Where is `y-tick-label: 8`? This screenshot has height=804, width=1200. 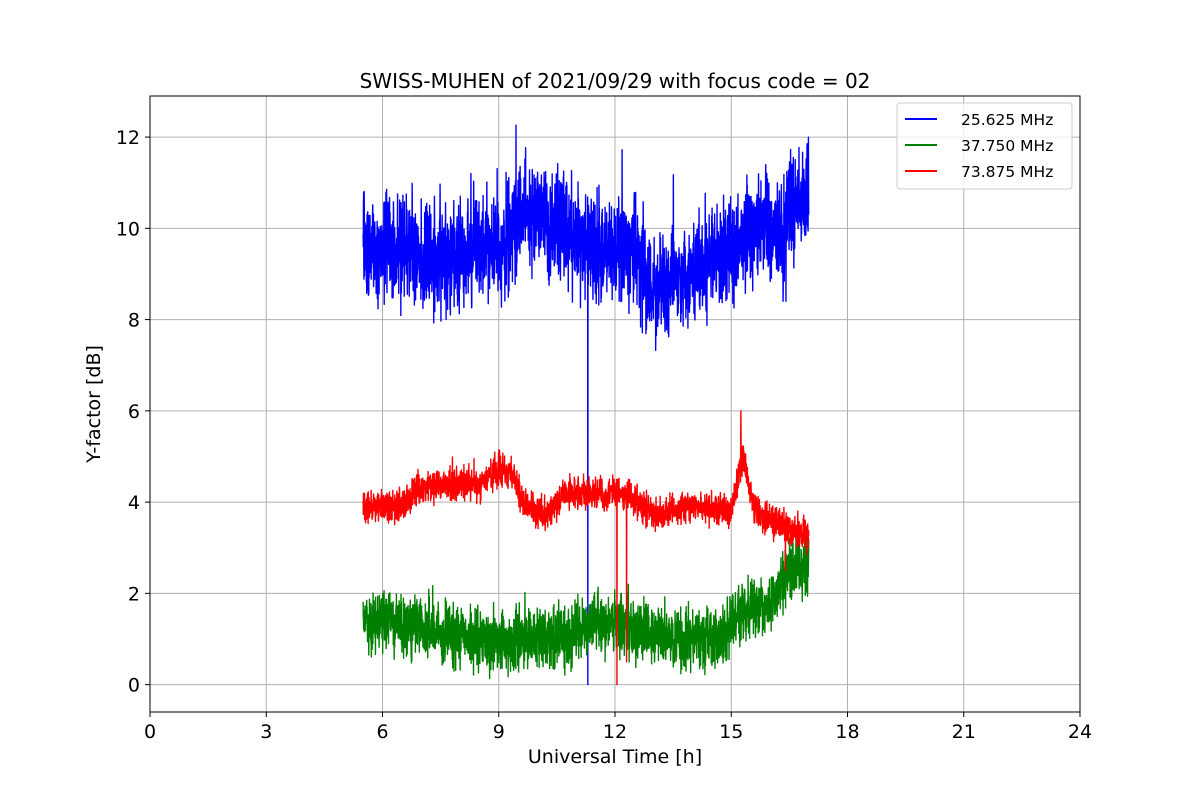 y-tick-label: 8 is located at coordinates (134, 321).